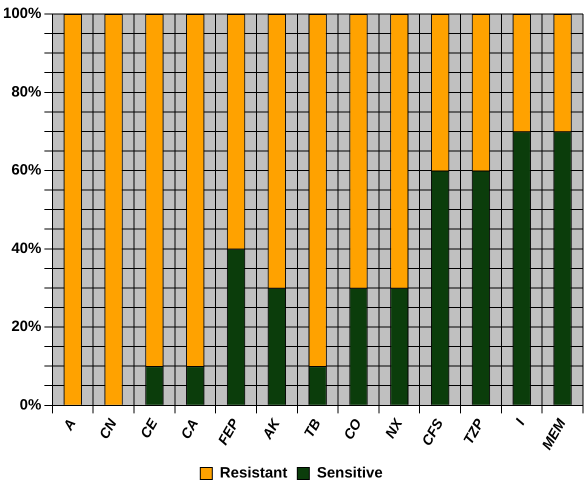 The image size is (587, 491). Describe the element at coordinates (349, 473) in the screenshot. I see `legend-label: Sensitive` at that location.